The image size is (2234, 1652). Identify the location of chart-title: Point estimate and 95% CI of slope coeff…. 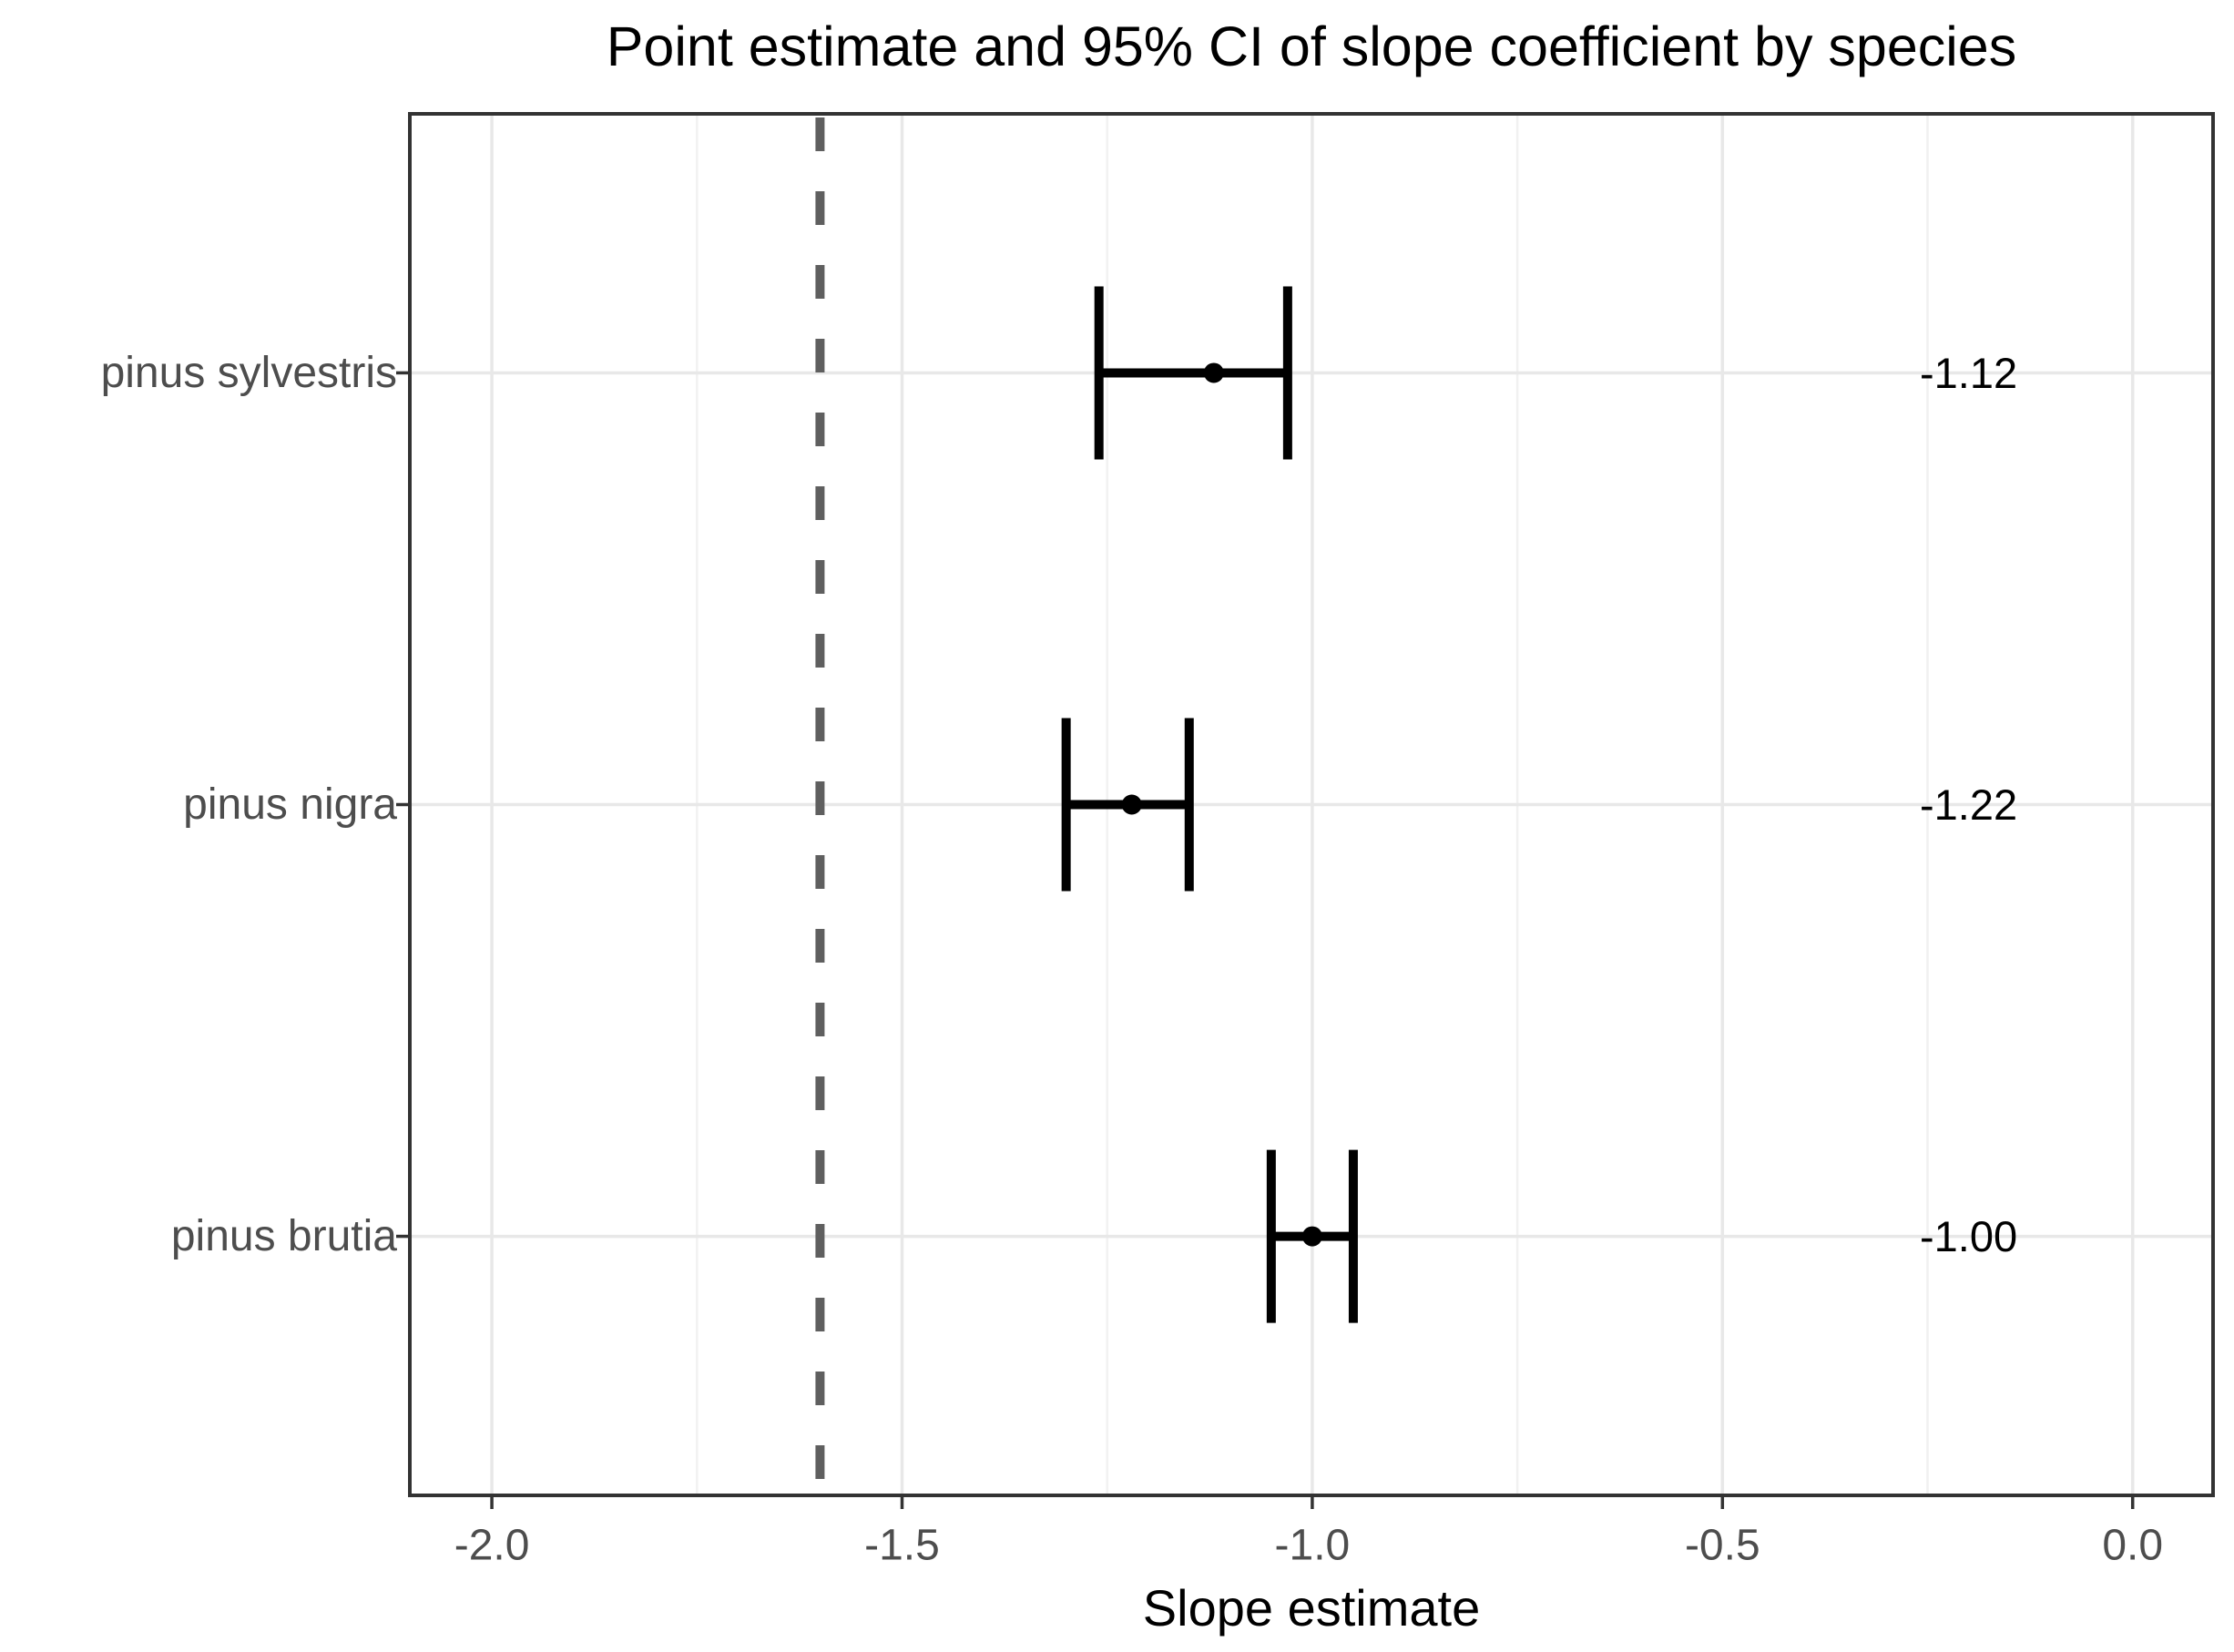
(1312, 46).